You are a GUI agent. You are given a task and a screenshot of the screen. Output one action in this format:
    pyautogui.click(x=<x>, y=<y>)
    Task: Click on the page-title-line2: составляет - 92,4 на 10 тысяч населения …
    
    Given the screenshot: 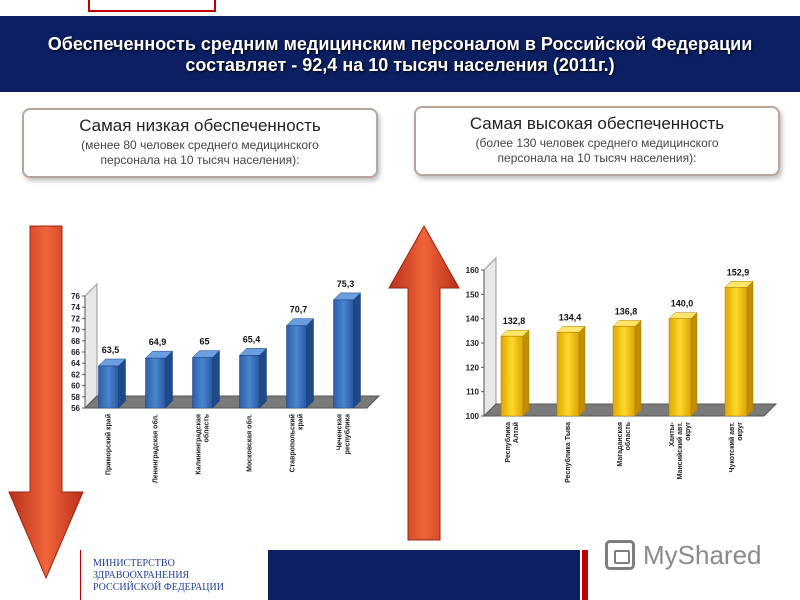 What is the action you would take?
    pyautogui.click(x=400, y=65)
    